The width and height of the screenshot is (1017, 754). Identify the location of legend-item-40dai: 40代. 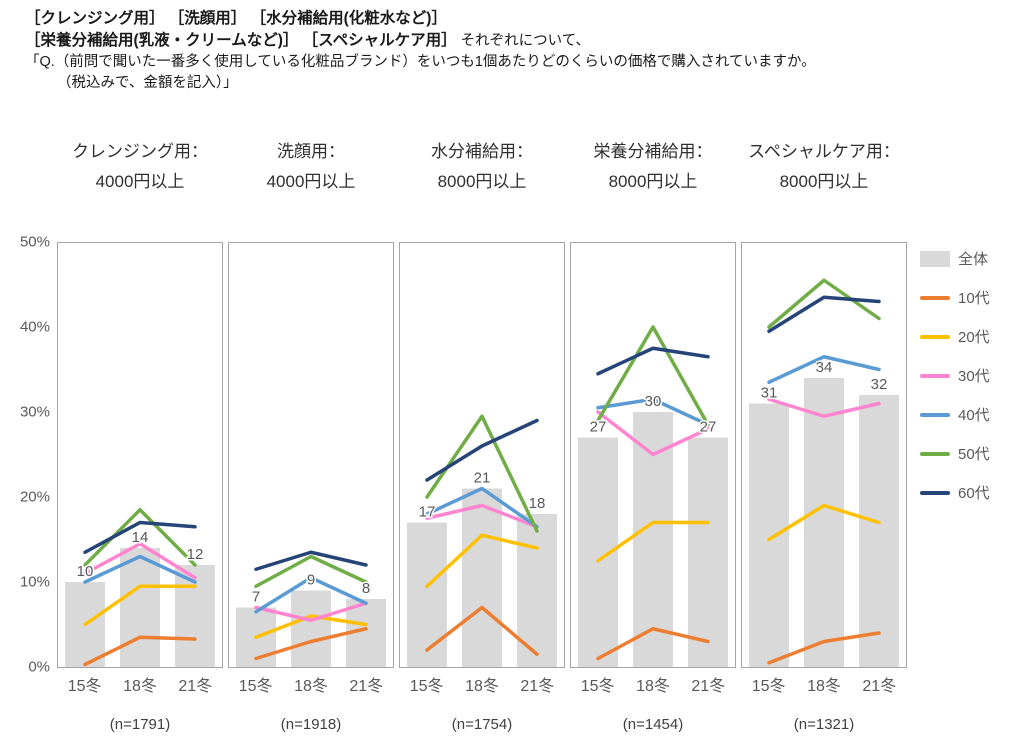
(955, 415).